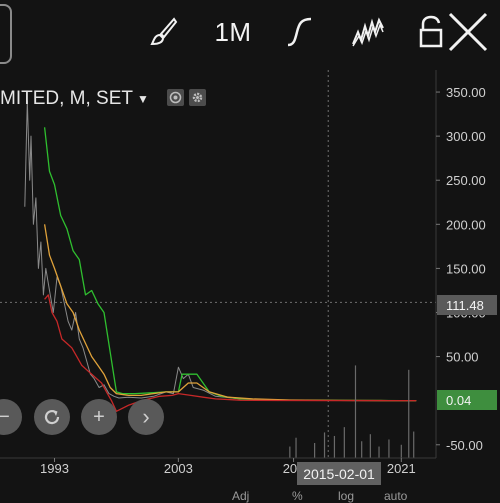 This screenshot has width=500, height=503. I want to click on volume-bars, so click(352, 411).